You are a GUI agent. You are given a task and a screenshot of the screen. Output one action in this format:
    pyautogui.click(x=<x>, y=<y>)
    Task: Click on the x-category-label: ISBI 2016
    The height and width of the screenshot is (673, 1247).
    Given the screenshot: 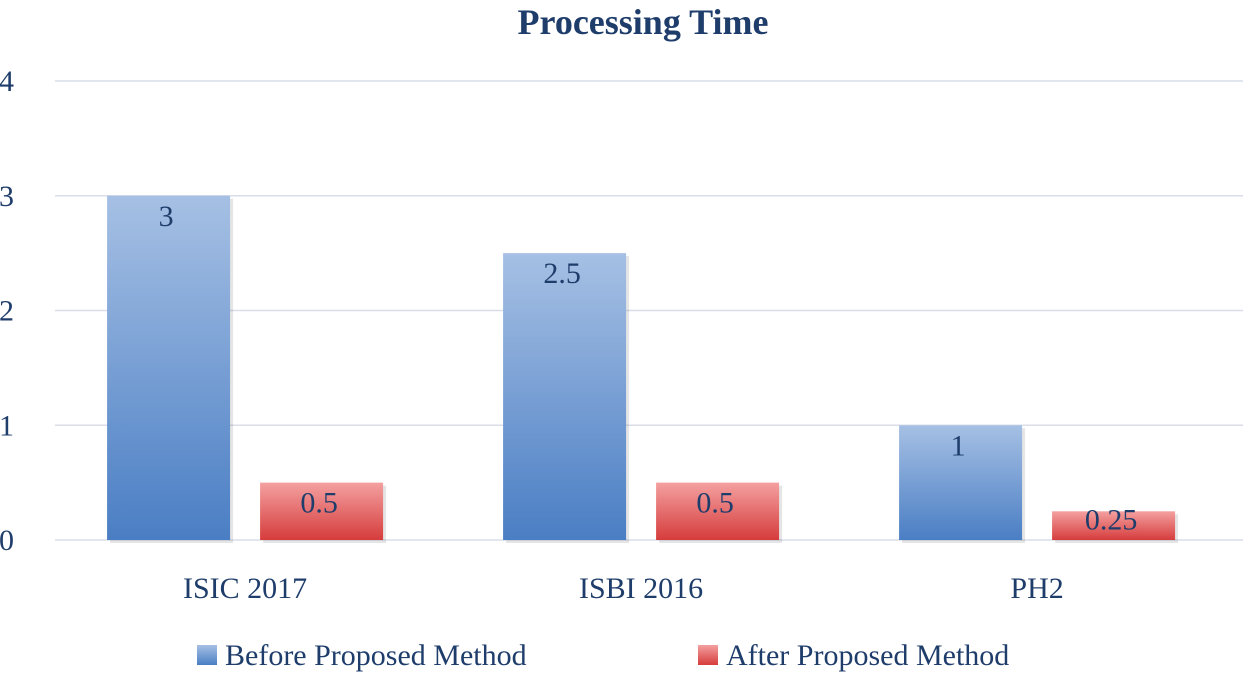 What is the action you would take?
    pyautogui.click(x=641, y=588)
    